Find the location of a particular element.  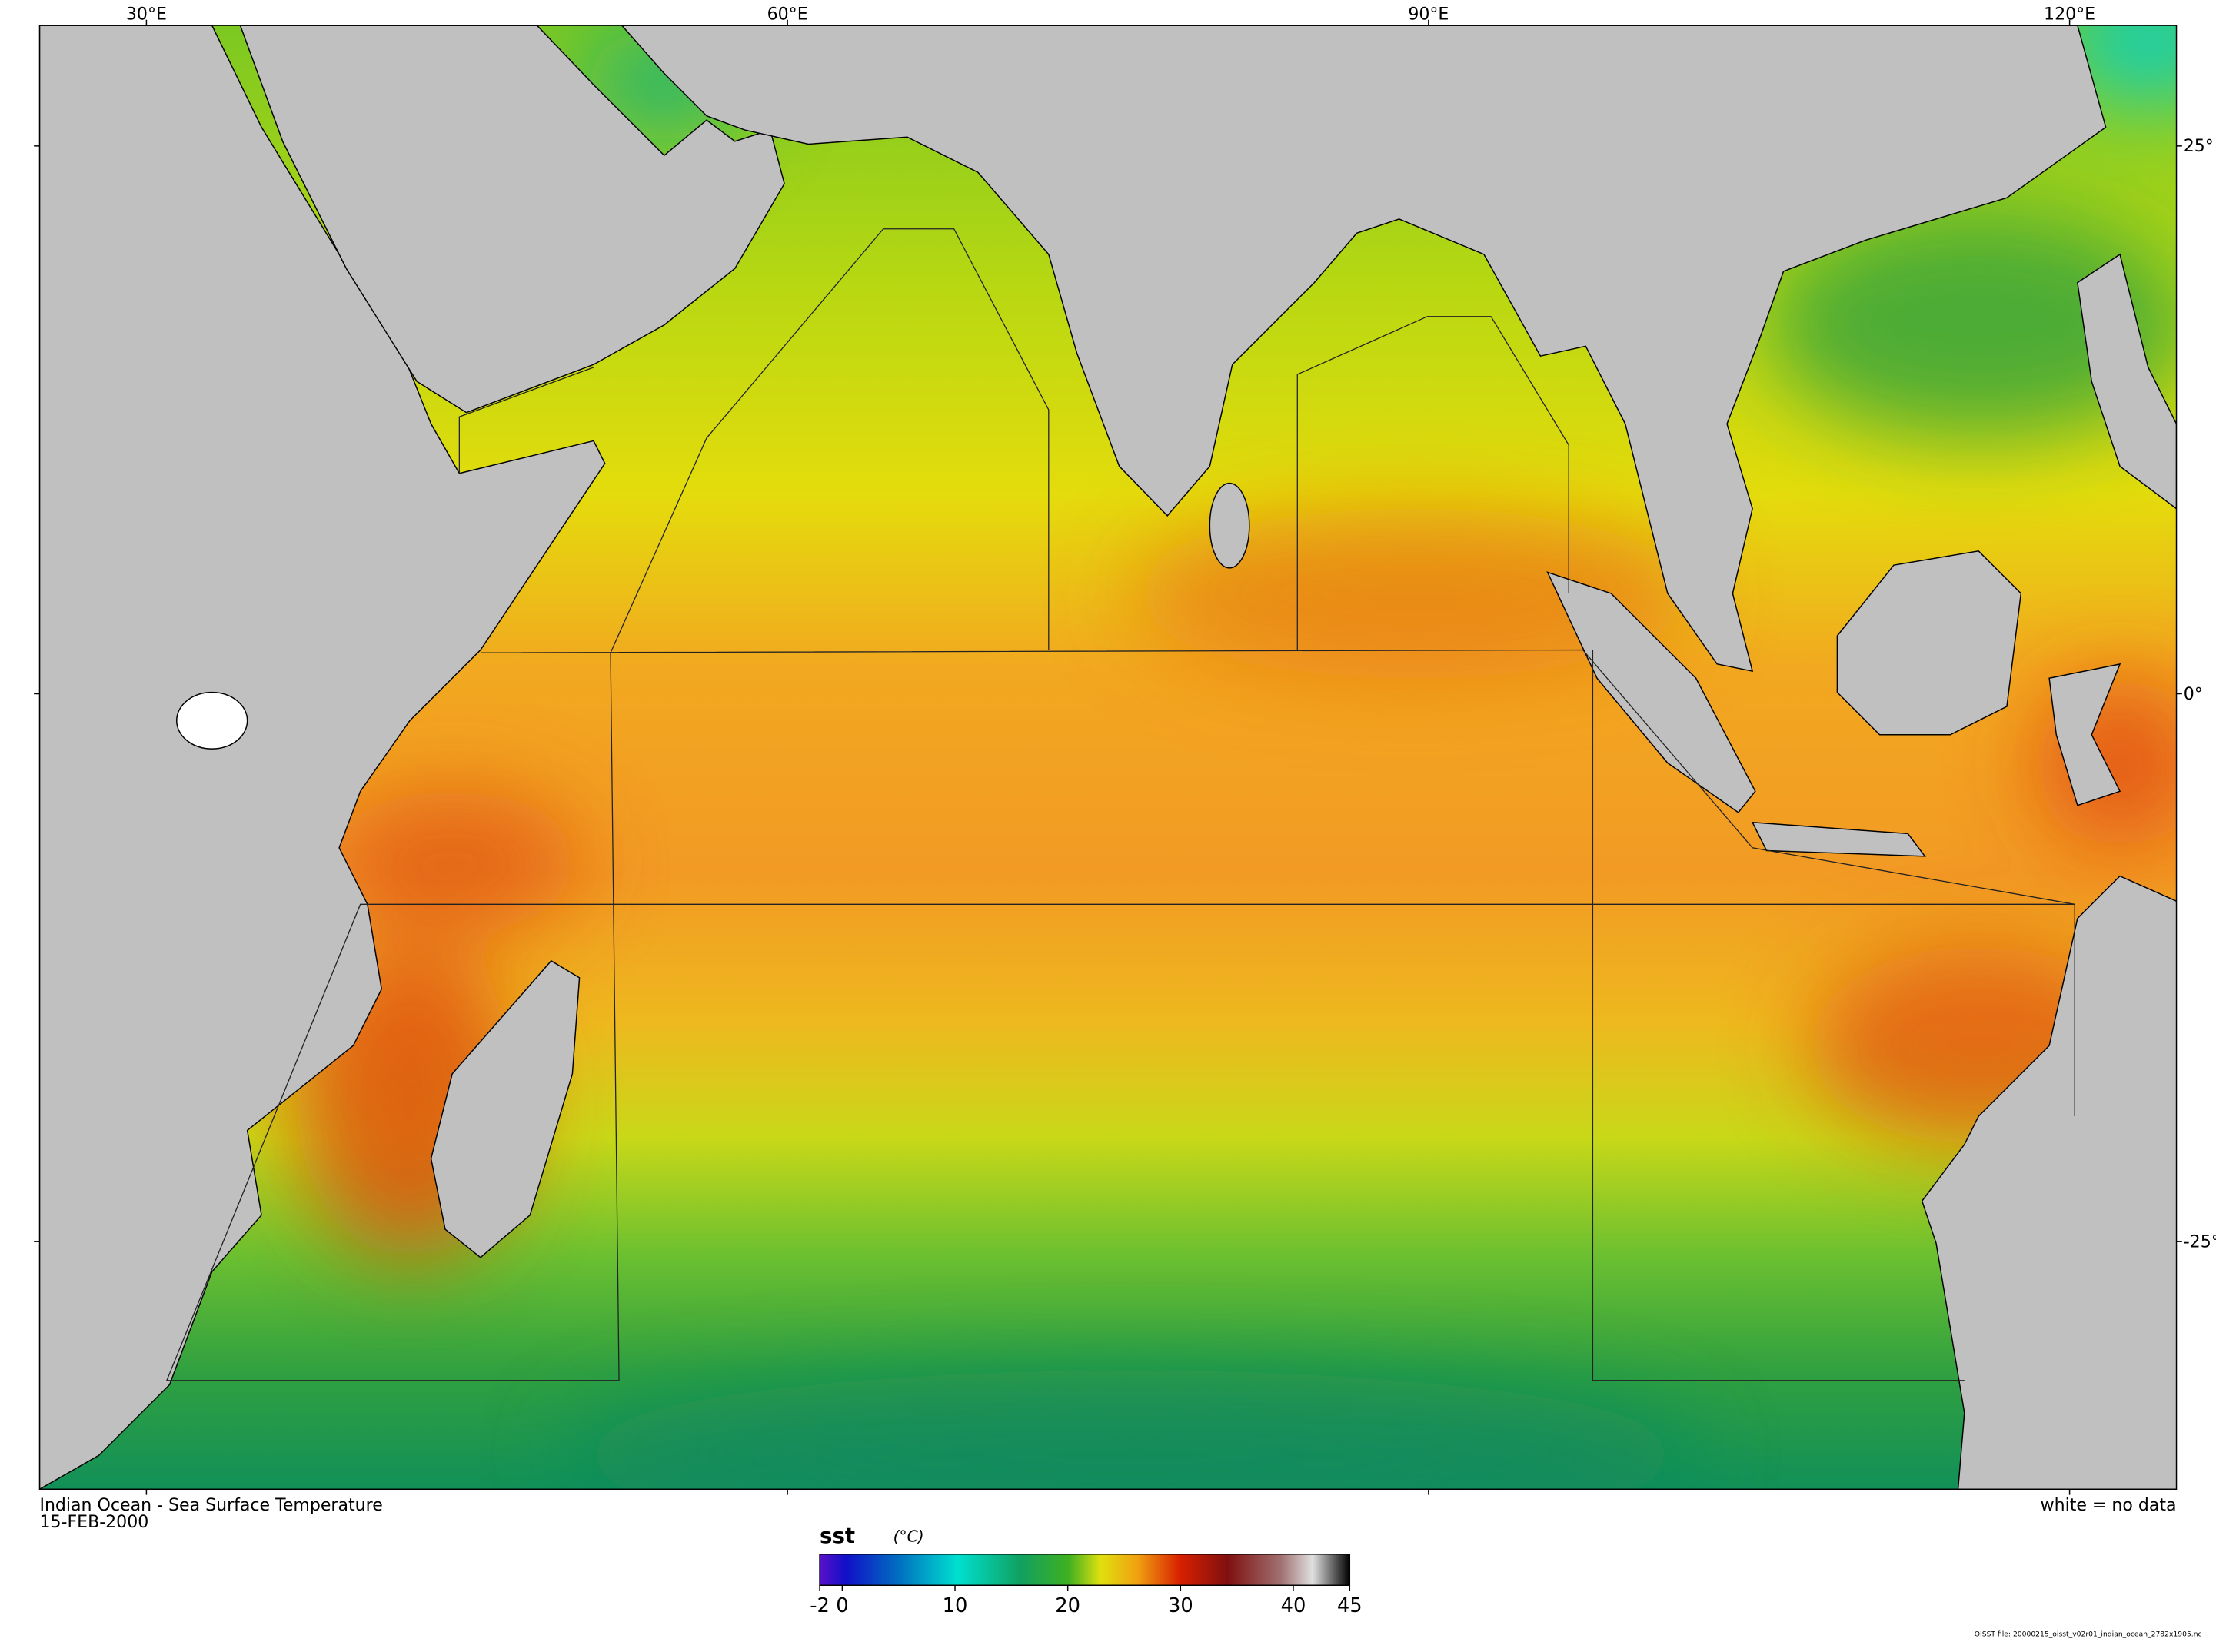

lat-tick-label: 25° is located at coordinates (2199, 147).